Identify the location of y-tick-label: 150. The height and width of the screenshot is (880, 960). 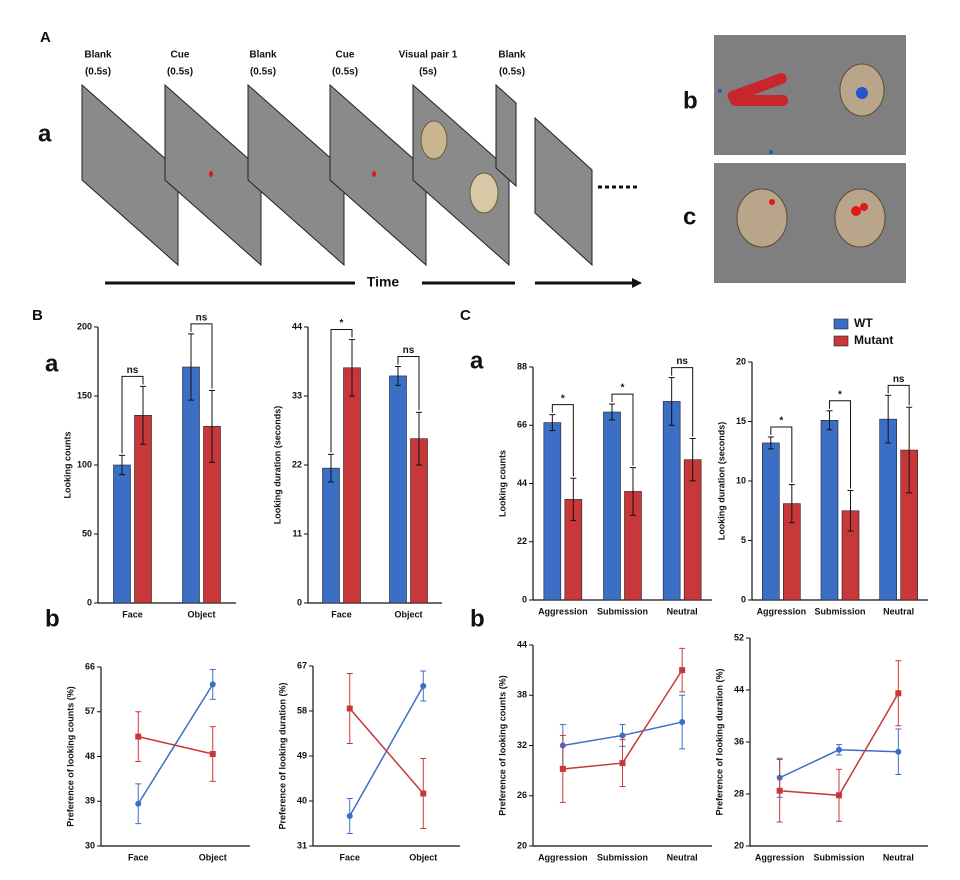
(84, 395).